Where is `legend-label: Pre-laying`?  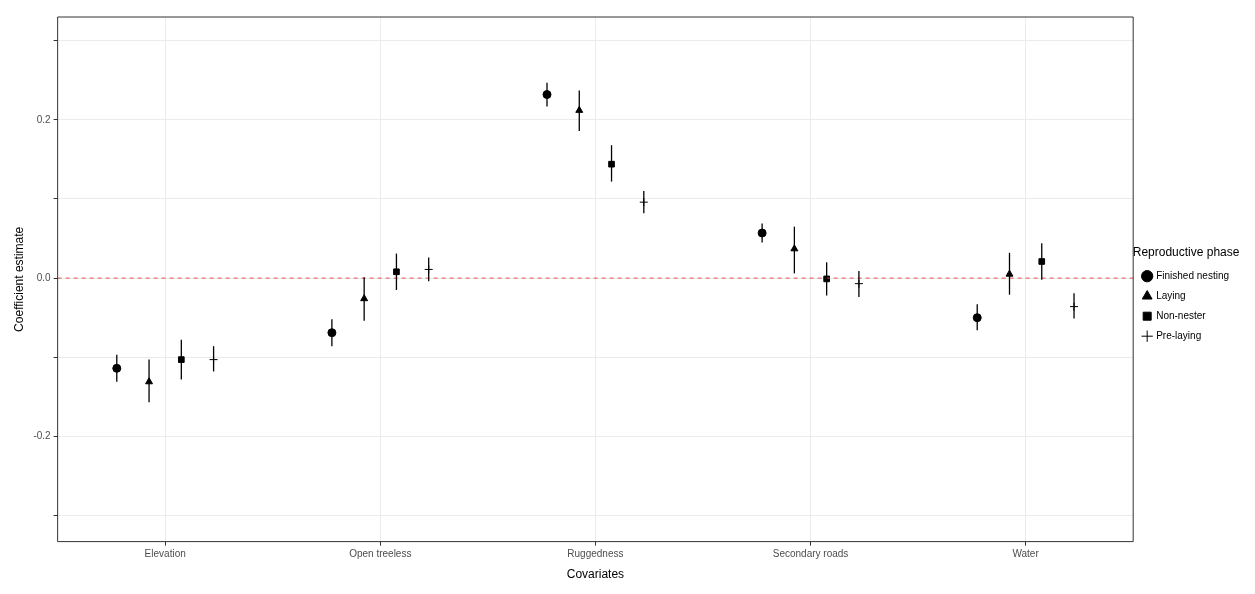
legend-label: Pre-laying is located at coordinates (1179, 335).